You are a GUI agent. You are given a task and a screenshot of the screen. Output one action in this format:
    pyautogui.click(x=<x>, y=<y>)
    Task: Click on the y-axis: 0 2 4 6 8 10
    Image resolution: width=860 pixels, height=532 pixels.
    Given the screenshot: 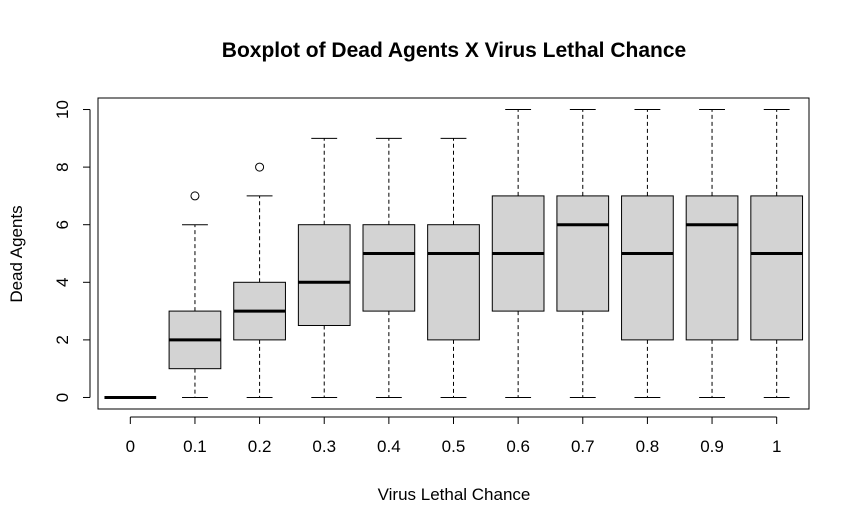 What is the action you would take?
    pyautogui.click(x=72, y=251)
    